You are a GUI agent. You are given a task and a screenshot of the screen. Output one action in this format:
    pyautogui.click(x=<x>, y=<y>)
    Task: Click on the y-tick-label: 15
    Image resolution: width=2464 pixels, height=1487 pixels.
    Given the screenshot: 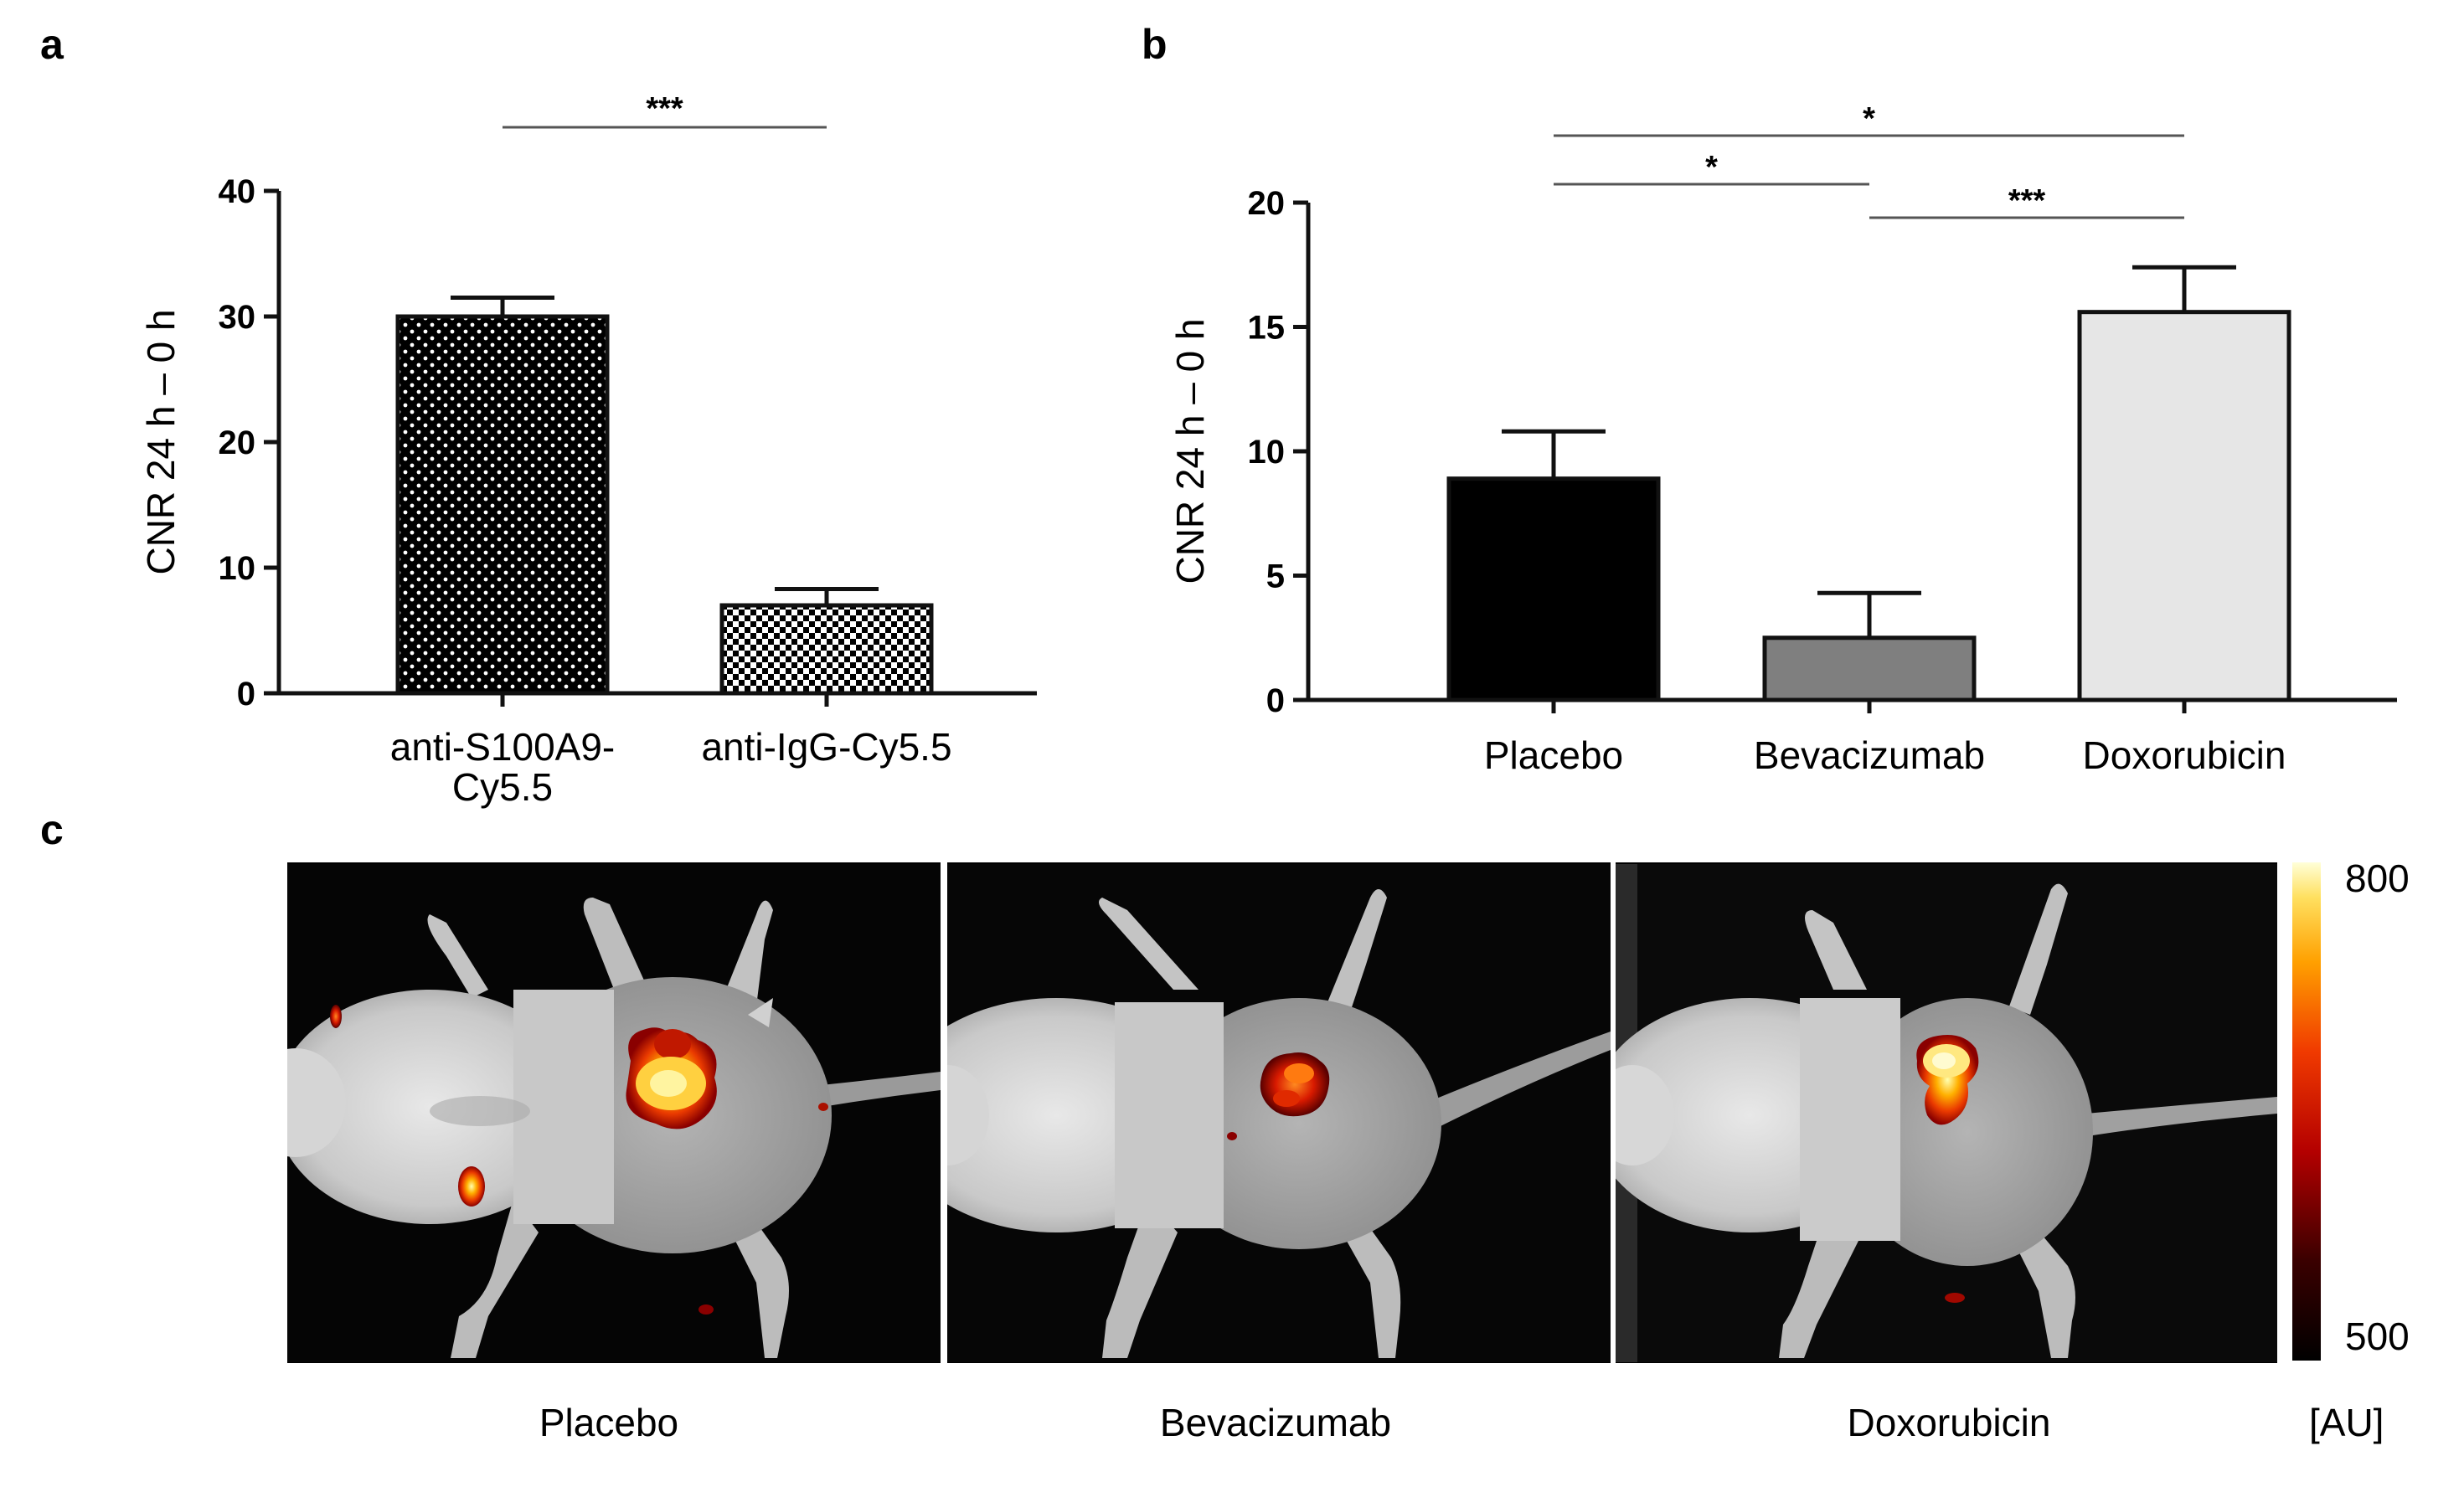 What is the action you would take?
    pyautogui.click(x=1267, y=328)
    